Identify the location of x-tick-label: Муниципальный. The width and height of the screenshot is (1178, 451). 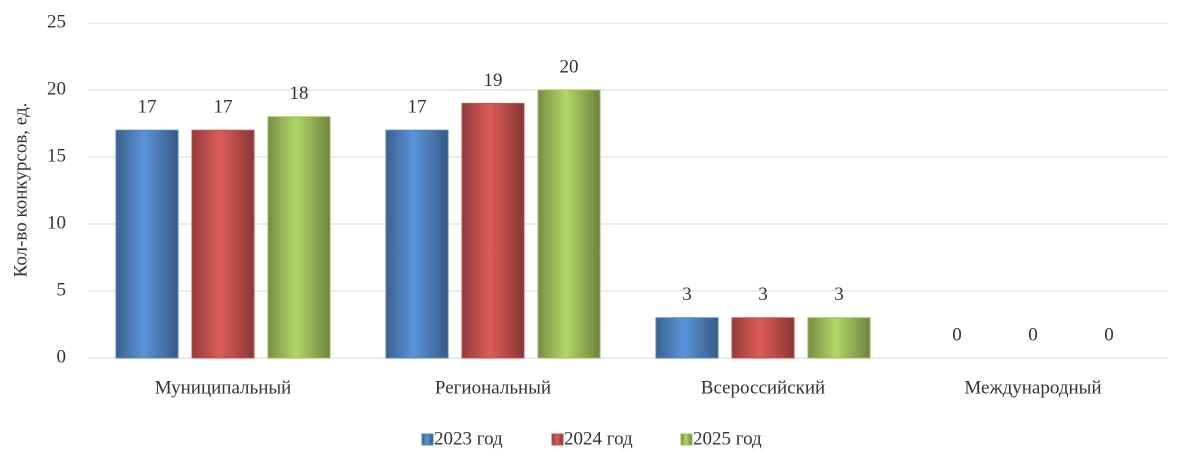
(223, 387).